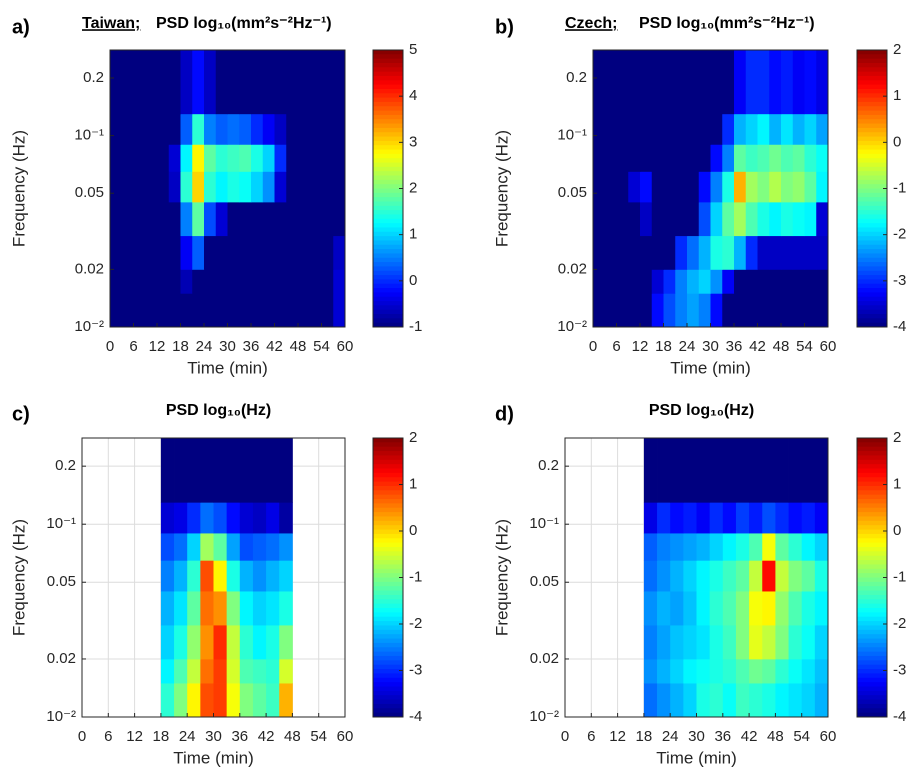 This screenshot has height=779, width=921. What do you see at coordinates (701, 410) in the screenshot?
I see `chart-title: PSD log₁₀(Hz)` at bounding box center [701, 410].